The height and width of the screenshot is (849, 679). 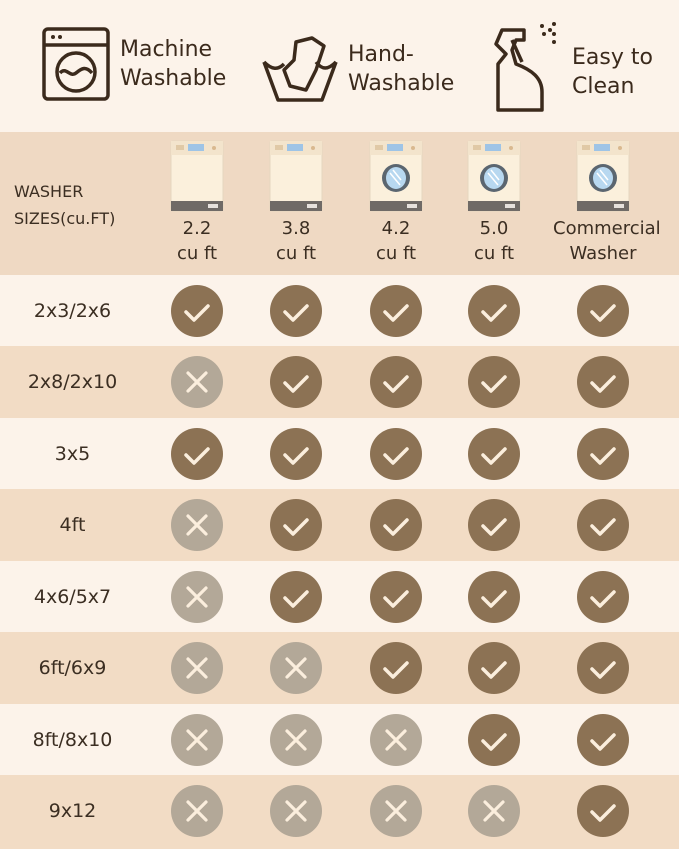 I want to click on column-header: 4.2 cu ft, so click(x=396, y=203).